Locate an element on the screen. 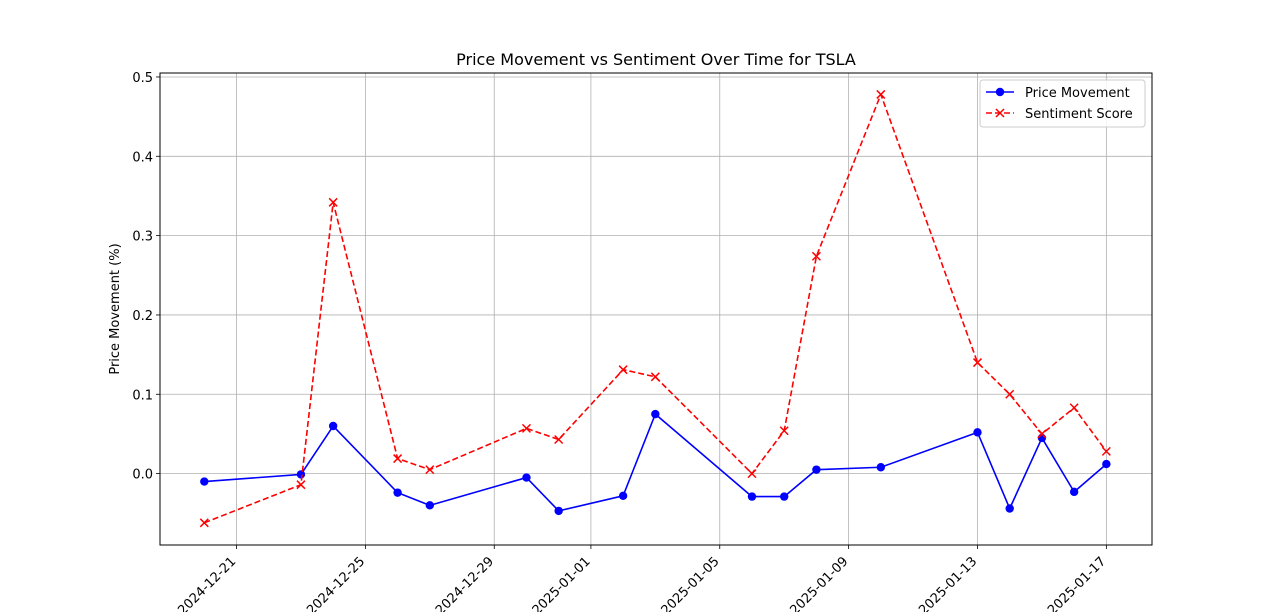  legend-box is located at coordinates (1062, 103).